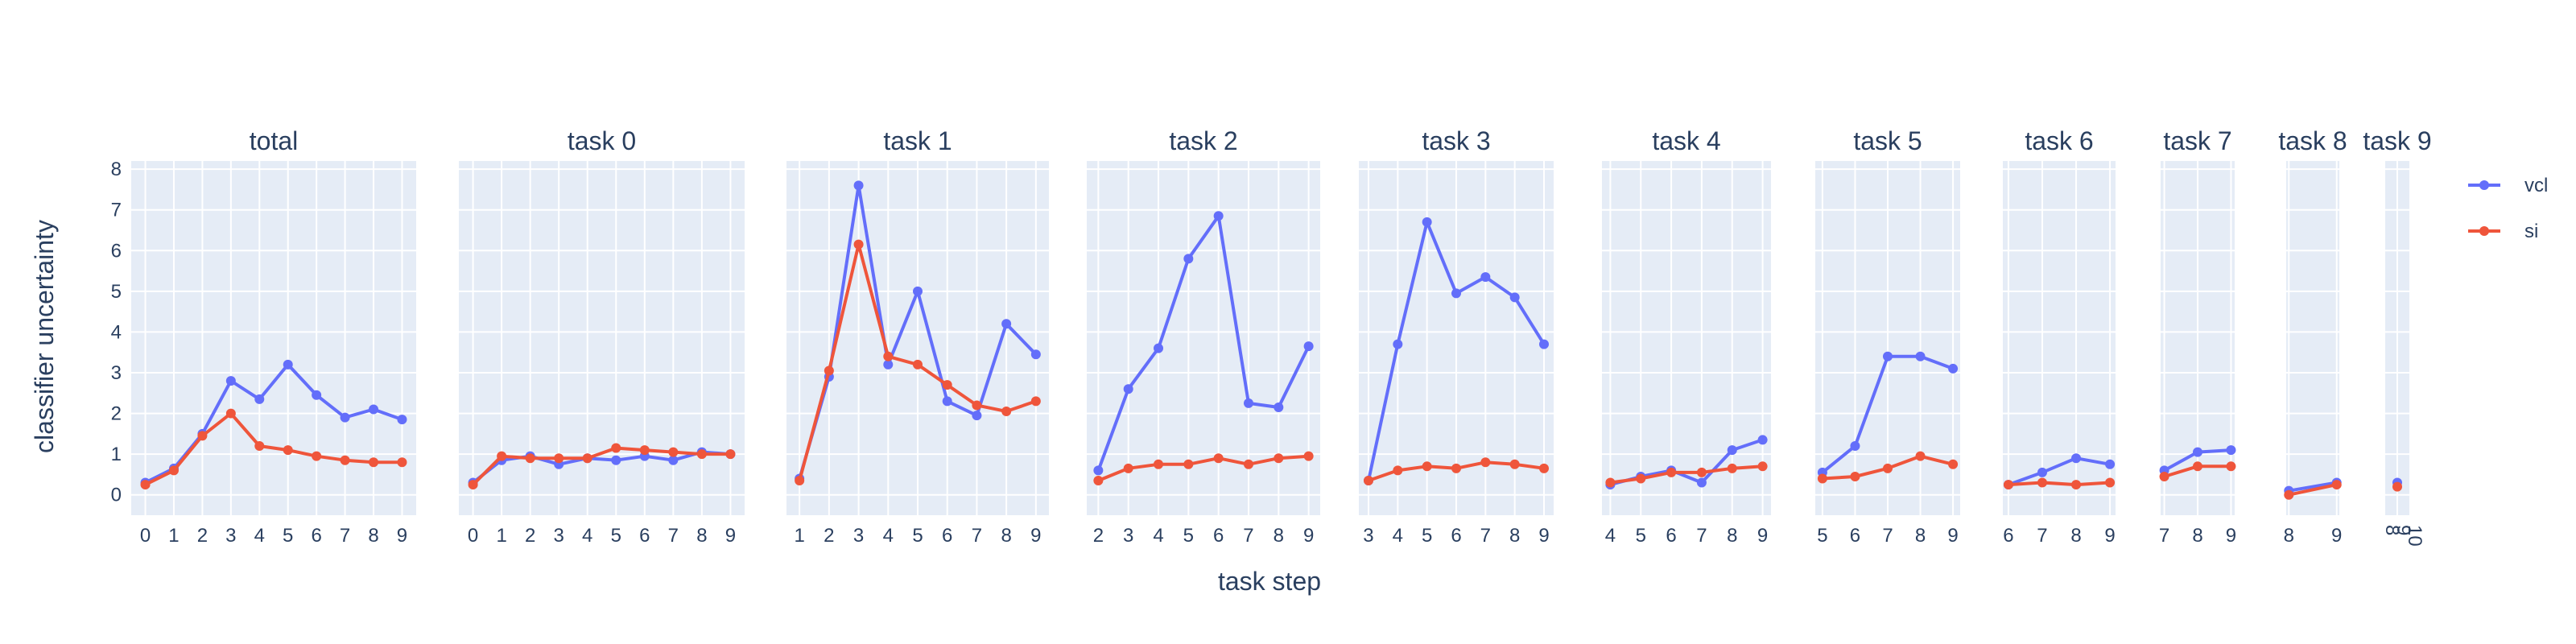 The image size is (2576, 644). I want to click on panel-title: task 3, so click(1456, 140).